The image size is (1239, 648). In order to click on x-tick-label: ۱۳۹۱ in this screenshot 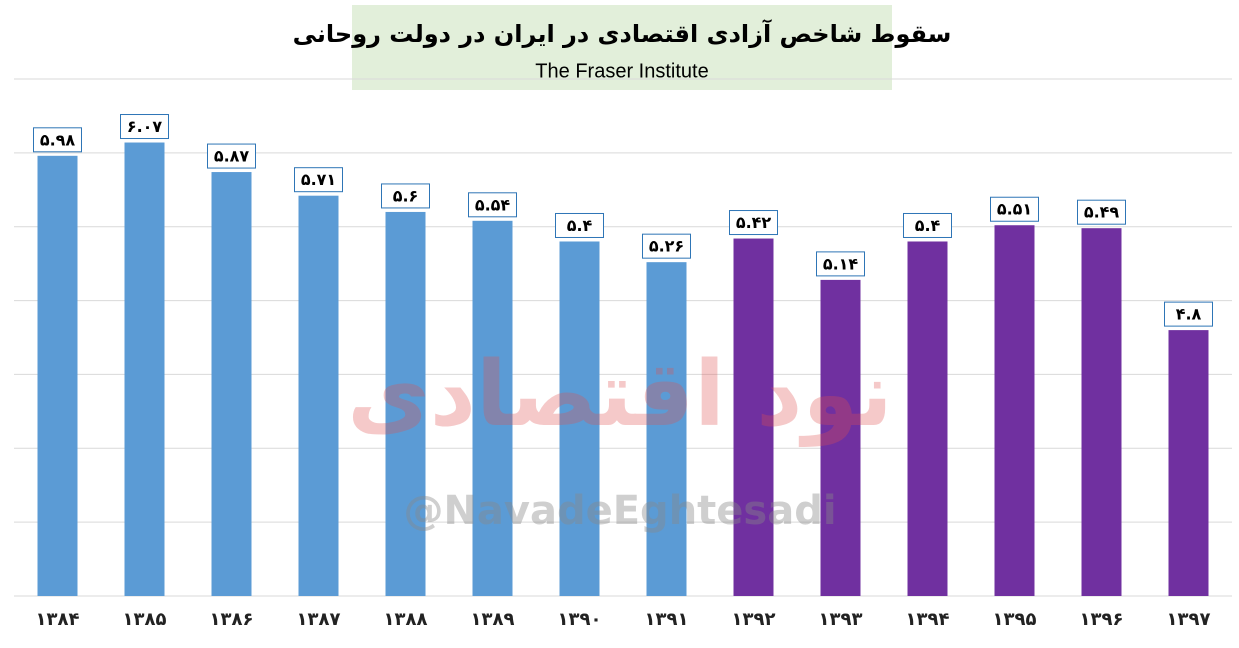, I will do `click(667, 619)`.